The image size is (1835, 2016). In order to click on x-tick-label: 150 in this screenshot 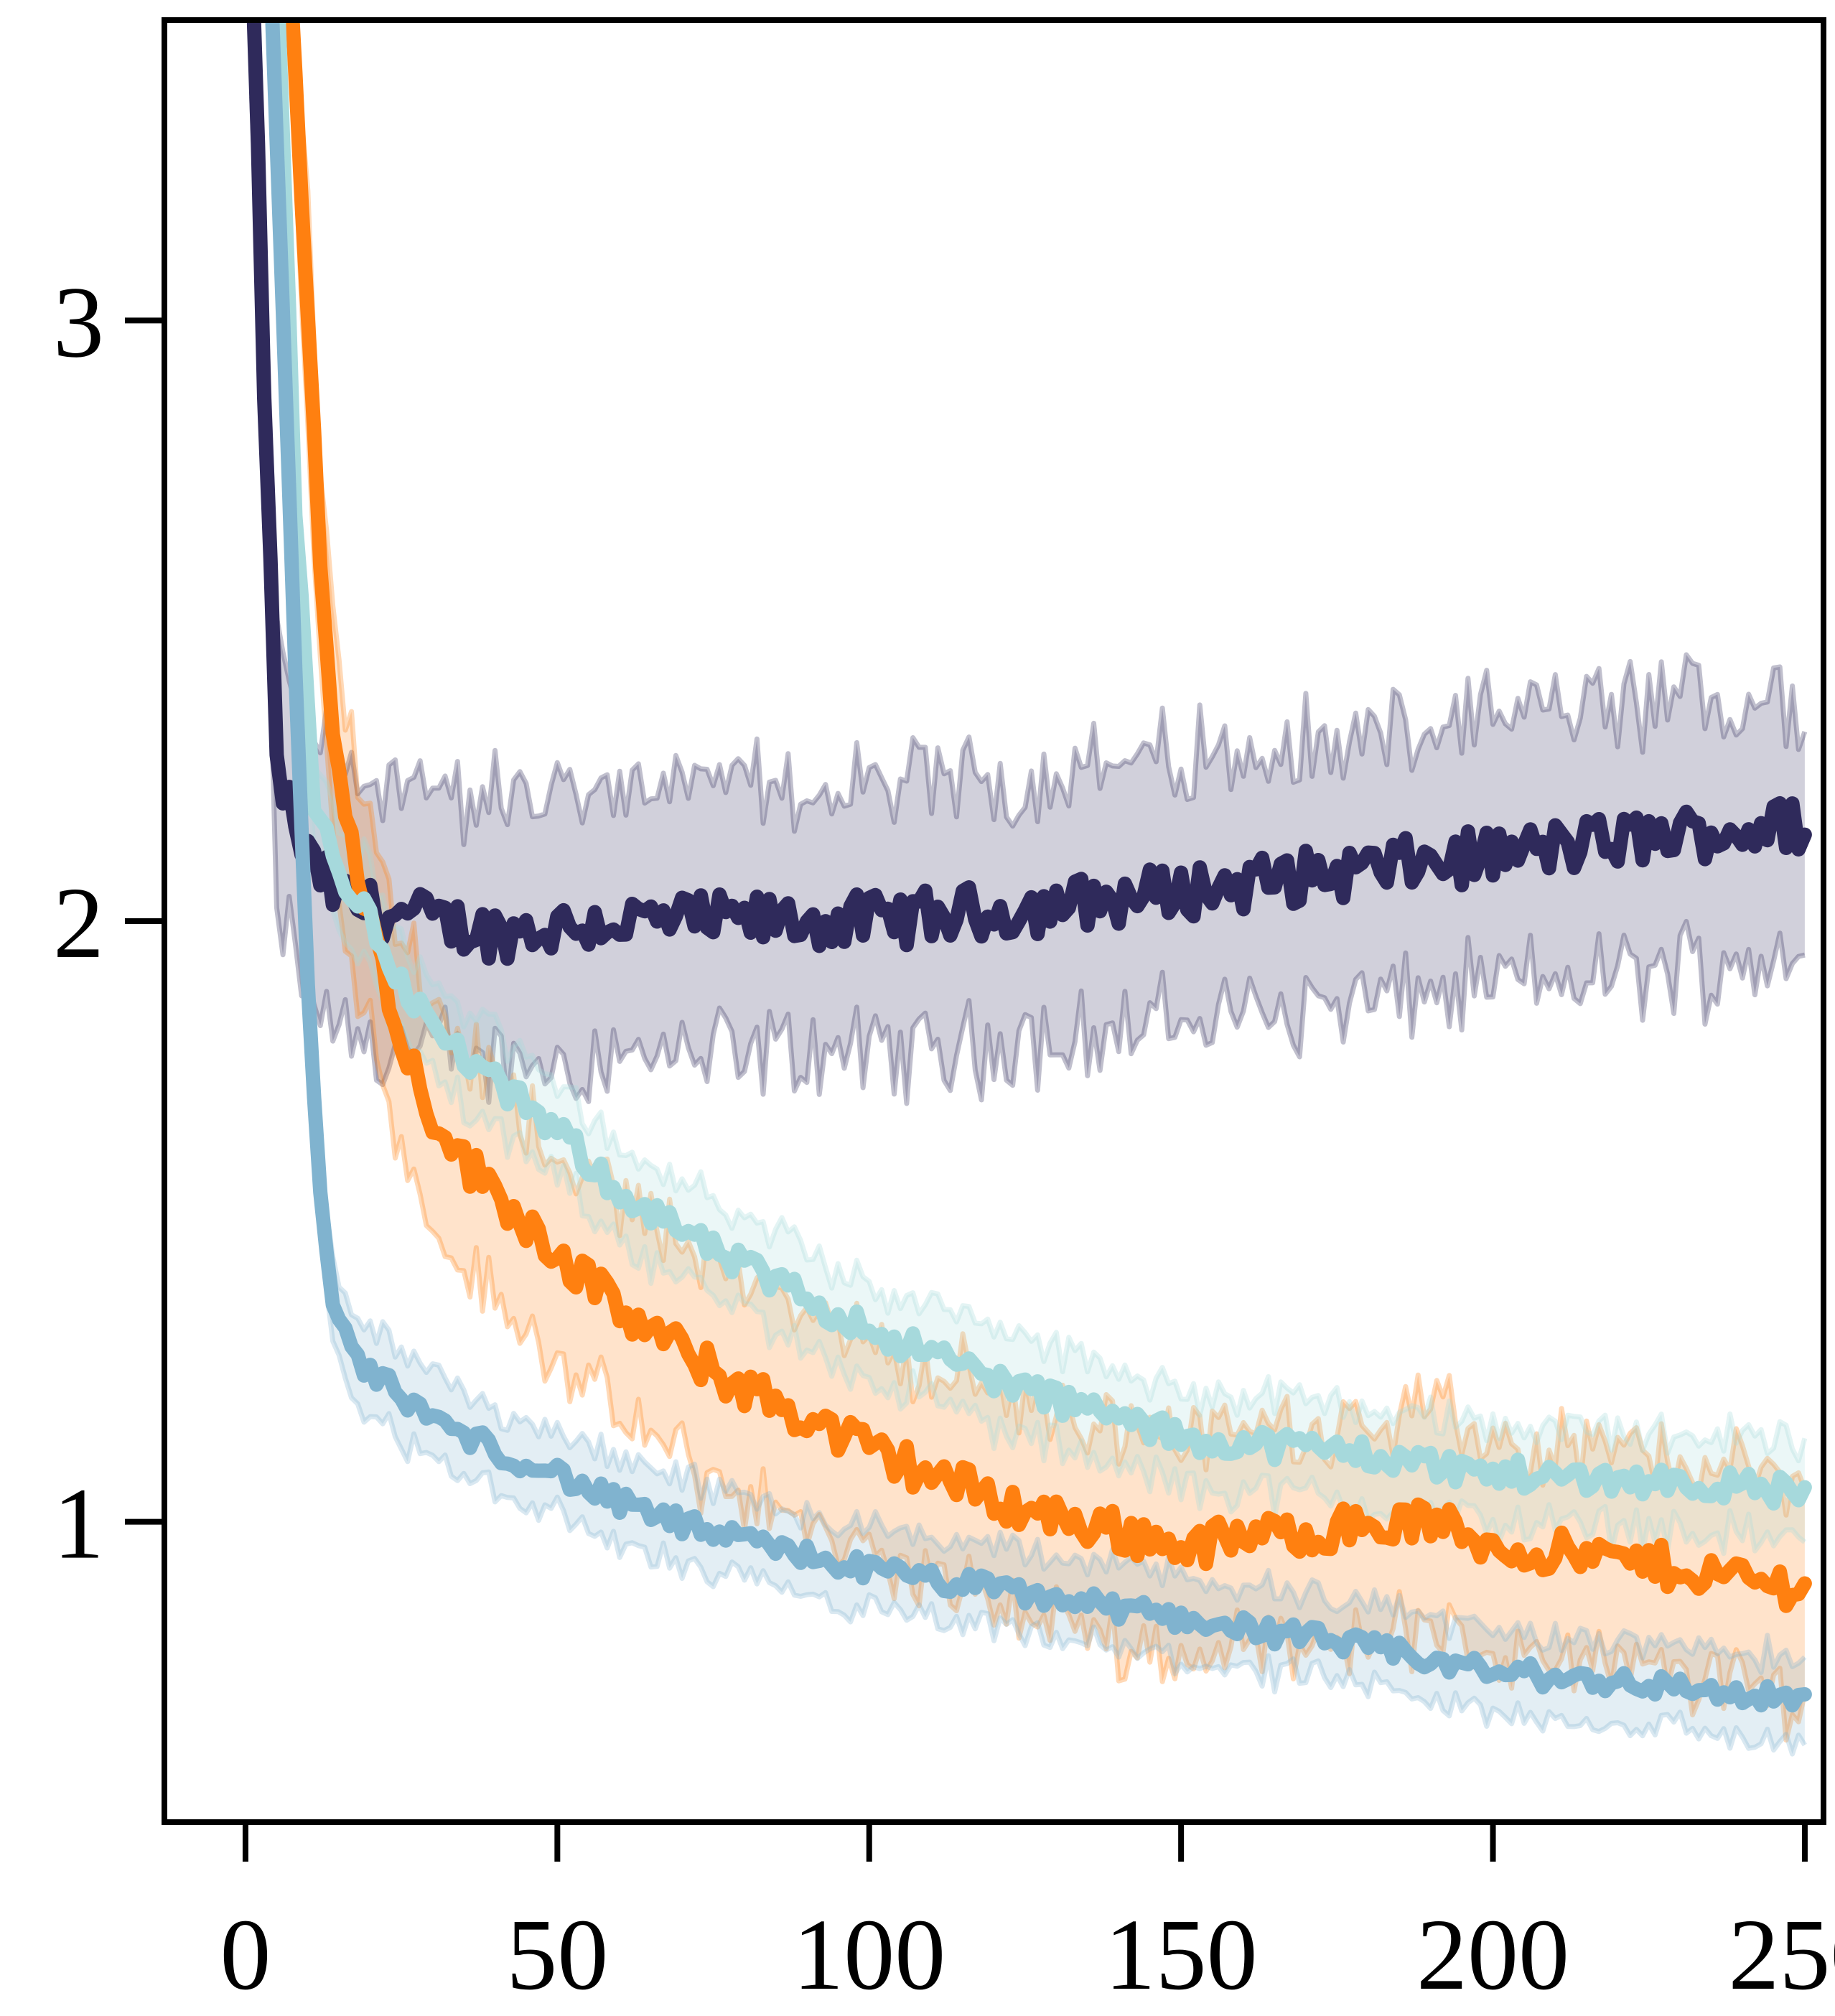, I will do `click(1181, 1954)`.